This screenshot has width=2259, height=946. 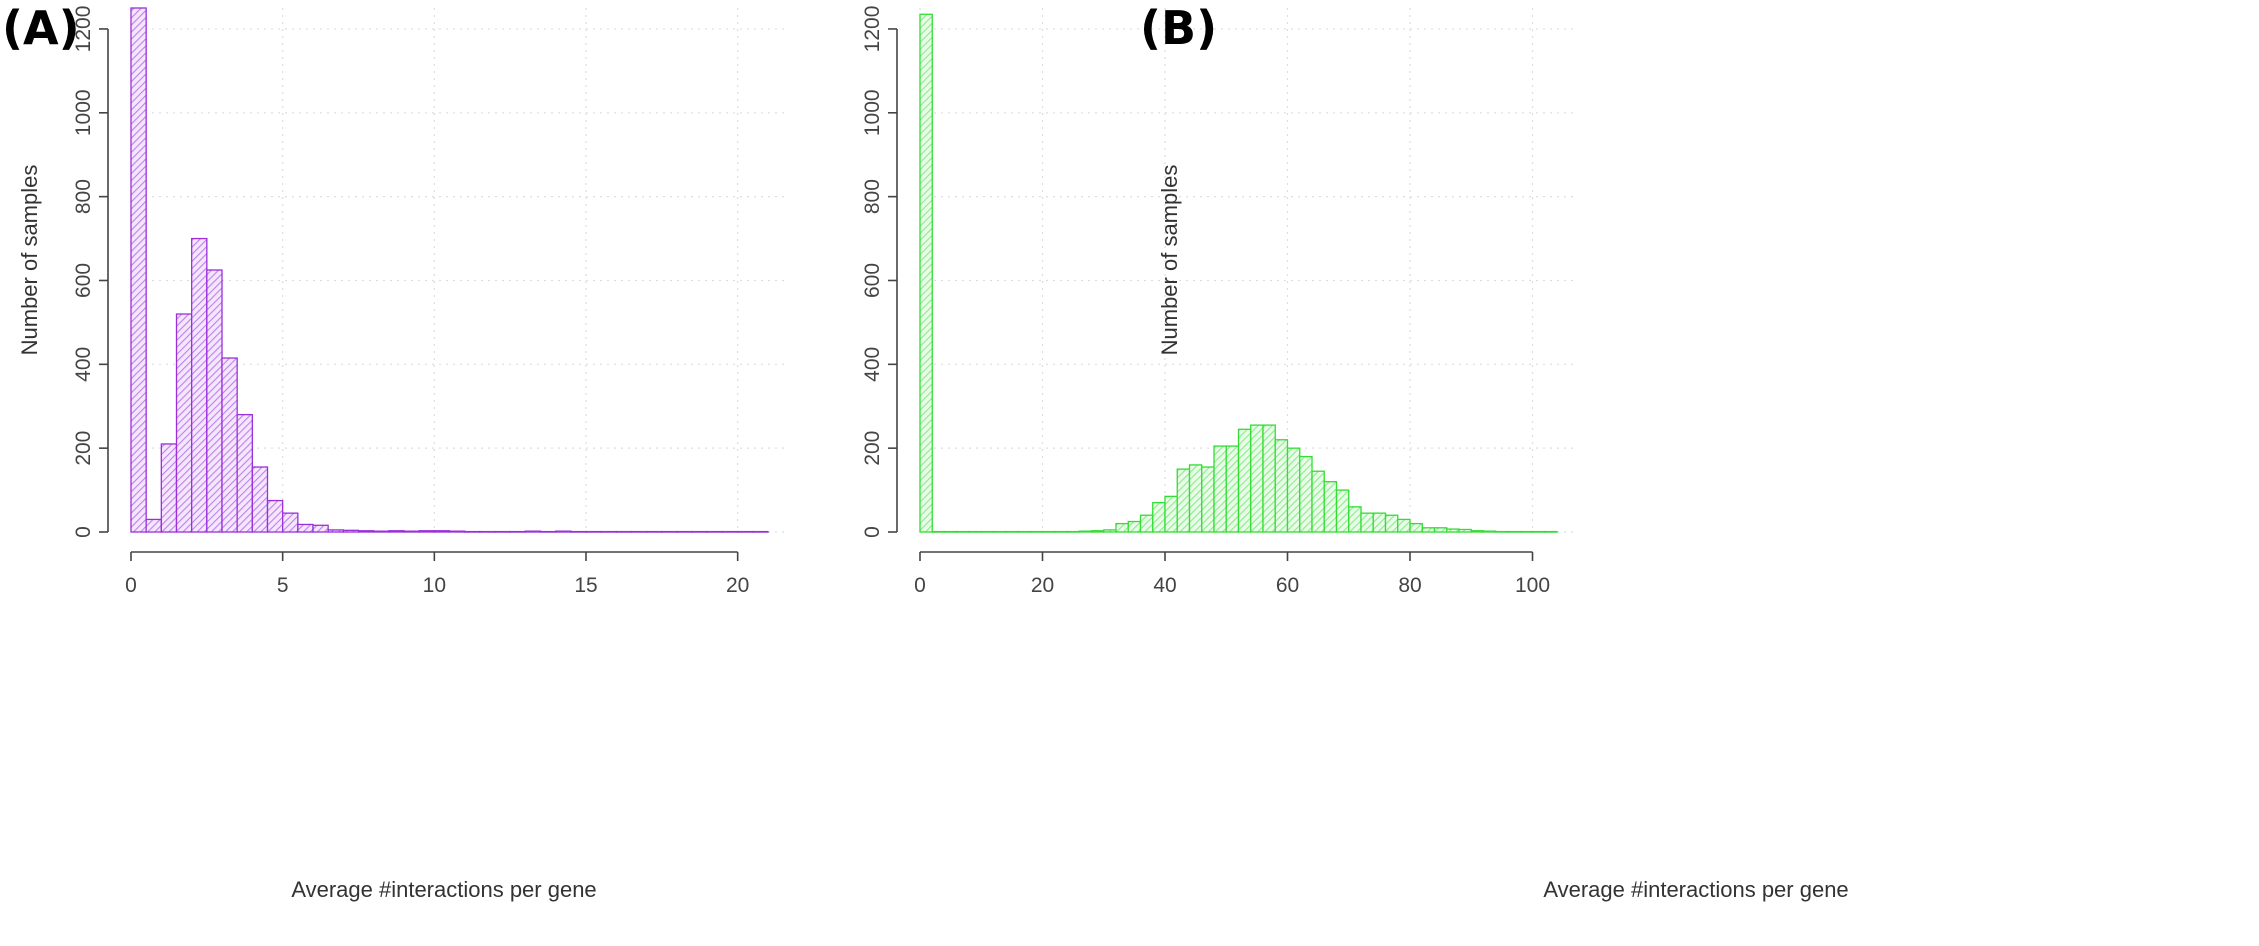 I want to click on x-tick-label-a-1: 5, so click(x=283, y=585).